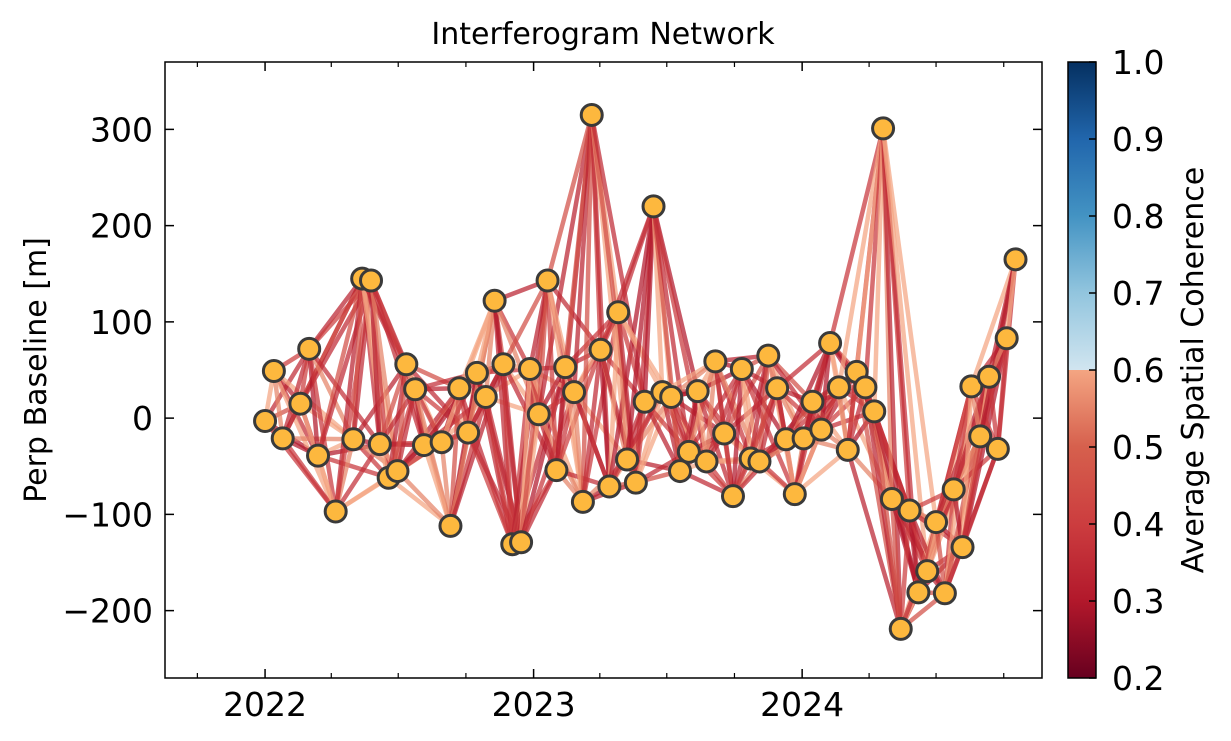 This screenshot has width=1231, height=741. What do you see at coordinates (36, 370) in the screenshot?
I see `y-axis-label: Perp Baseline [m]` at bounding box center [36, 370].